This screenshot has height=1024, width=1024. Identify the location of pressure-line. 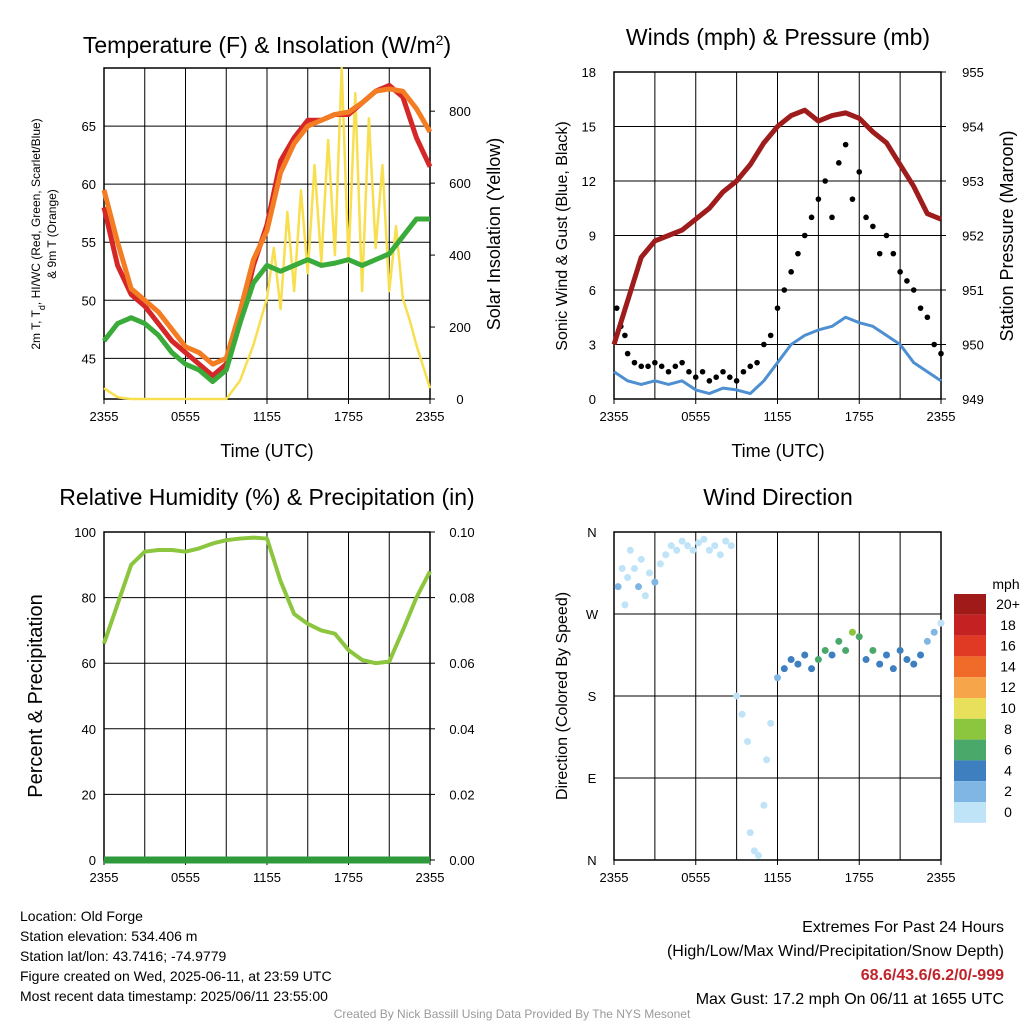
(776, 226).